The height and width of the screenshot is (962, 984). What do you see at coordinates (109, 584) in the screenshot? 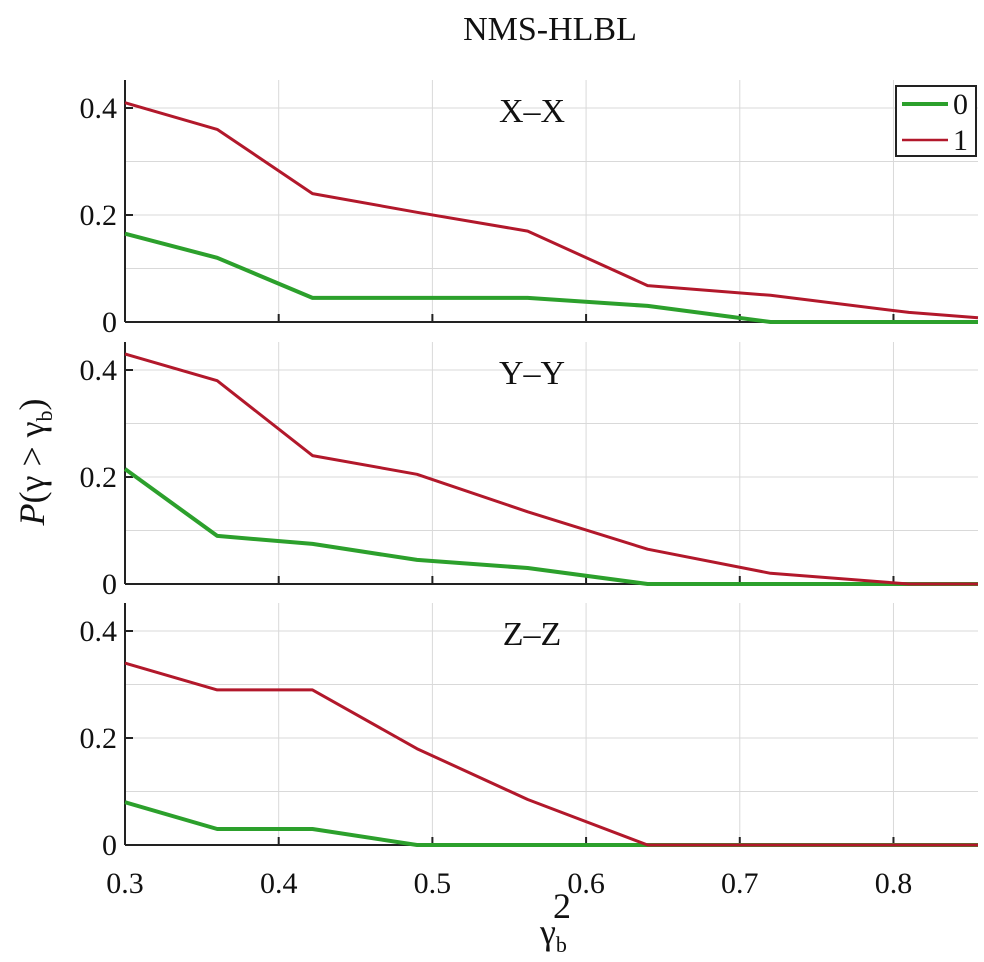
I see `panel-2-y-tick-label-0: 0` at bounding box center [109, 584].